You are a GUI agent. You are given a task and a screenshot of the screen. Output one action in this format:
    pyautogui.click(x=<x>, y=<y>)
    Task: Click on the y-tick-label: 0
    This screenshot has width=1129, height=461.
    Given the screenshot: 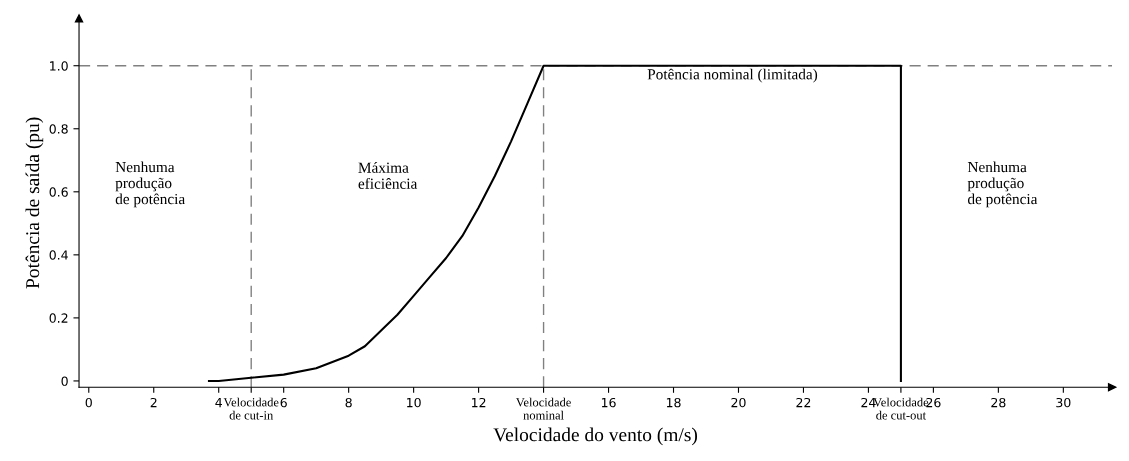 What is the action you would take?
    pyautogui.click(x=64, y=381)
    